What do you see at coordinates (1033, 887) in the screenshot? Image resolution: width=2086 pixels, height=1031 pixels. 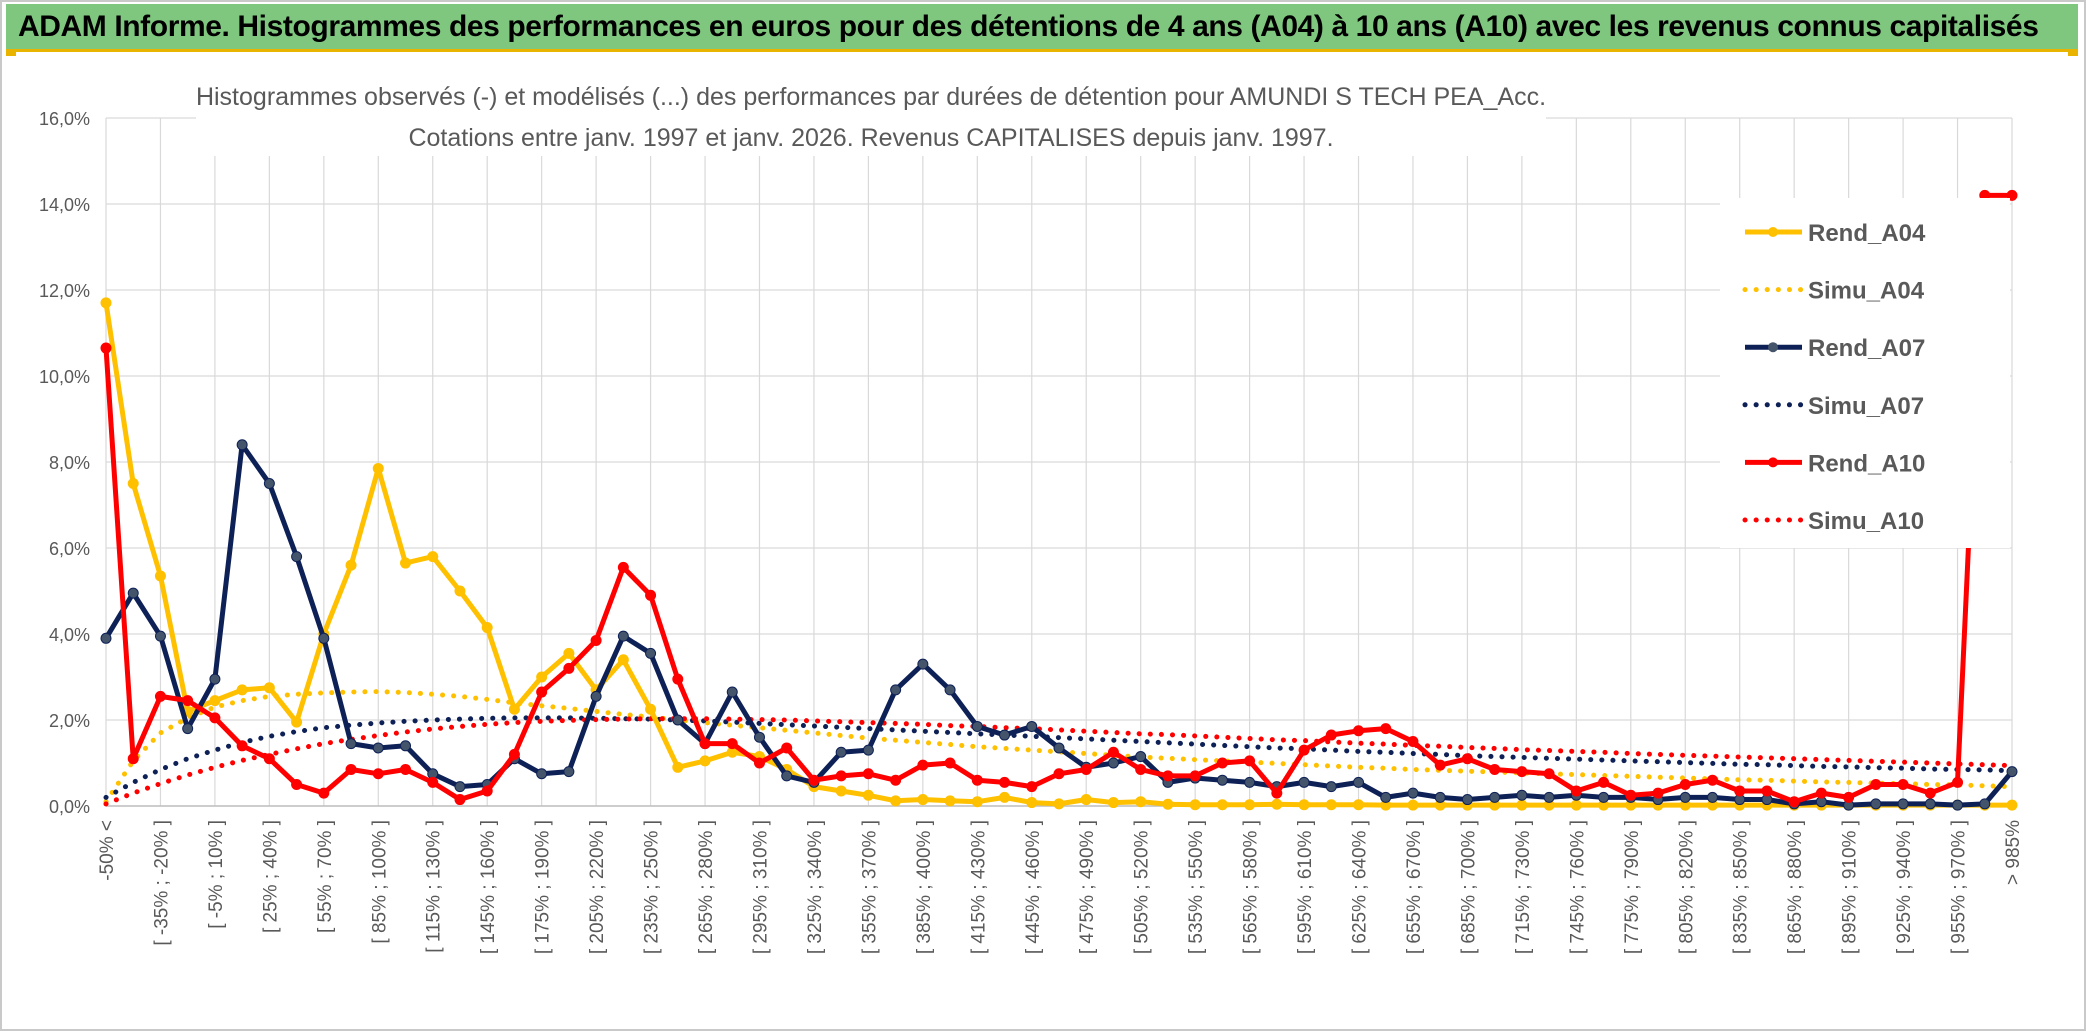 I see `x-tick-label: [ 445% ; 460% ]` at bounding box center [1033, 887].